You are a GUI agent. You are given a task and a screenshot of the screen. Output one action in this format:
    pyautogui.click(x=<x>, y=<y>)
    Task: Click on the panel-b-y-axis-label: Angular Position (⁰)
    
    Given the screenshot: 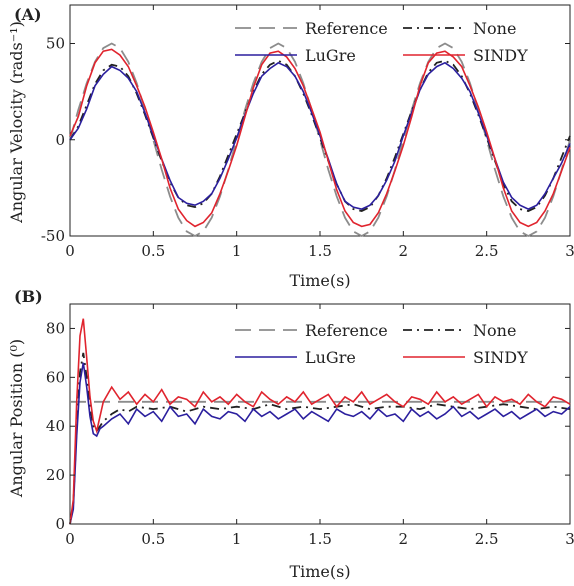 What is the action you would take?
    pyautogui.click(x=16, y=418)
    